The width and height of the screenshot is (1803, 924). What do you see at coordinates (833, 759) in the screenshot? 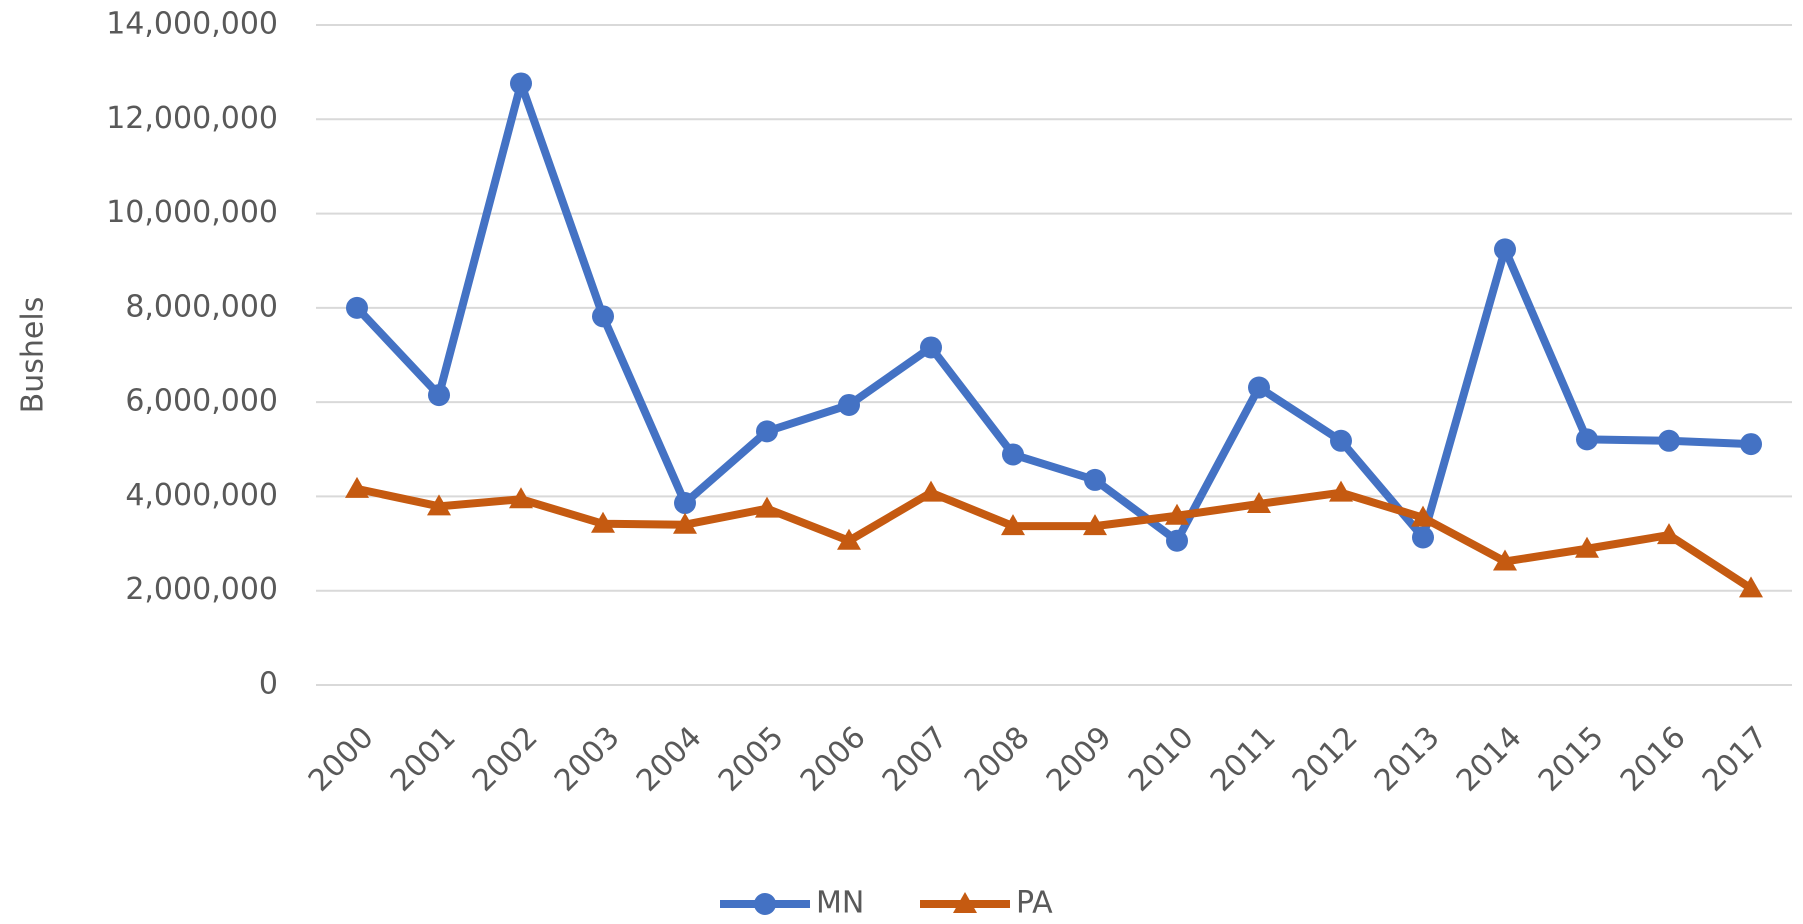
I see `x-tick-label: 2006` at bounding box center [833, 759].